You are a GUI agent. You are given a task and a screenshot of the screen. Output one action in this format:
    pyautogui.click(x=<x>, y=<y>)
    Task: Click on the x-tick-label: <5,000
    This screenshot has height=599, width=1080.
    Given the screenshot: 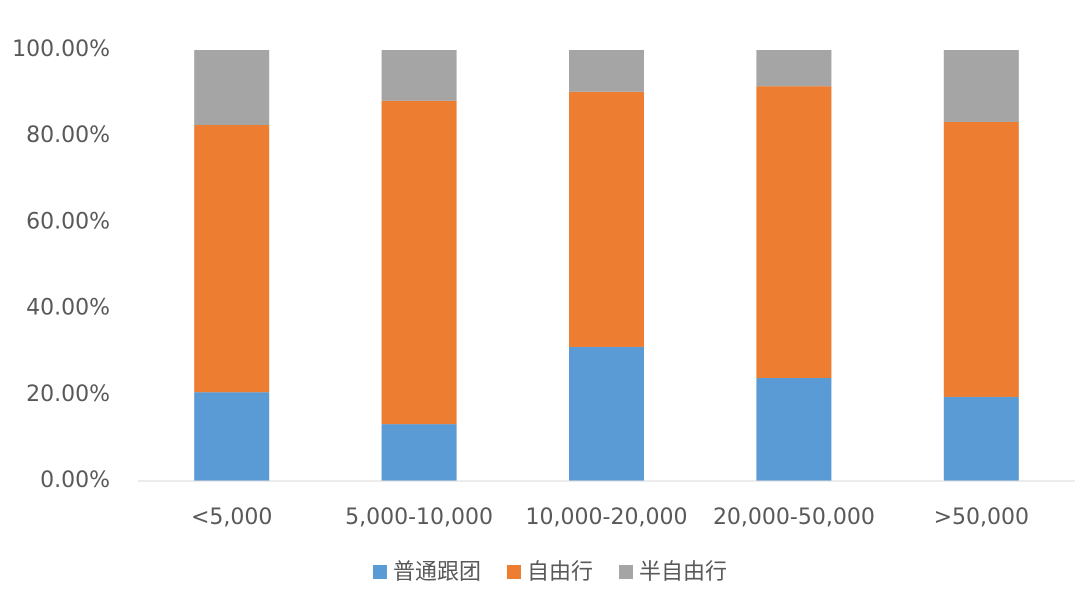 What is the action you would take?
    pyautogui.click(x=231, y=517)
    